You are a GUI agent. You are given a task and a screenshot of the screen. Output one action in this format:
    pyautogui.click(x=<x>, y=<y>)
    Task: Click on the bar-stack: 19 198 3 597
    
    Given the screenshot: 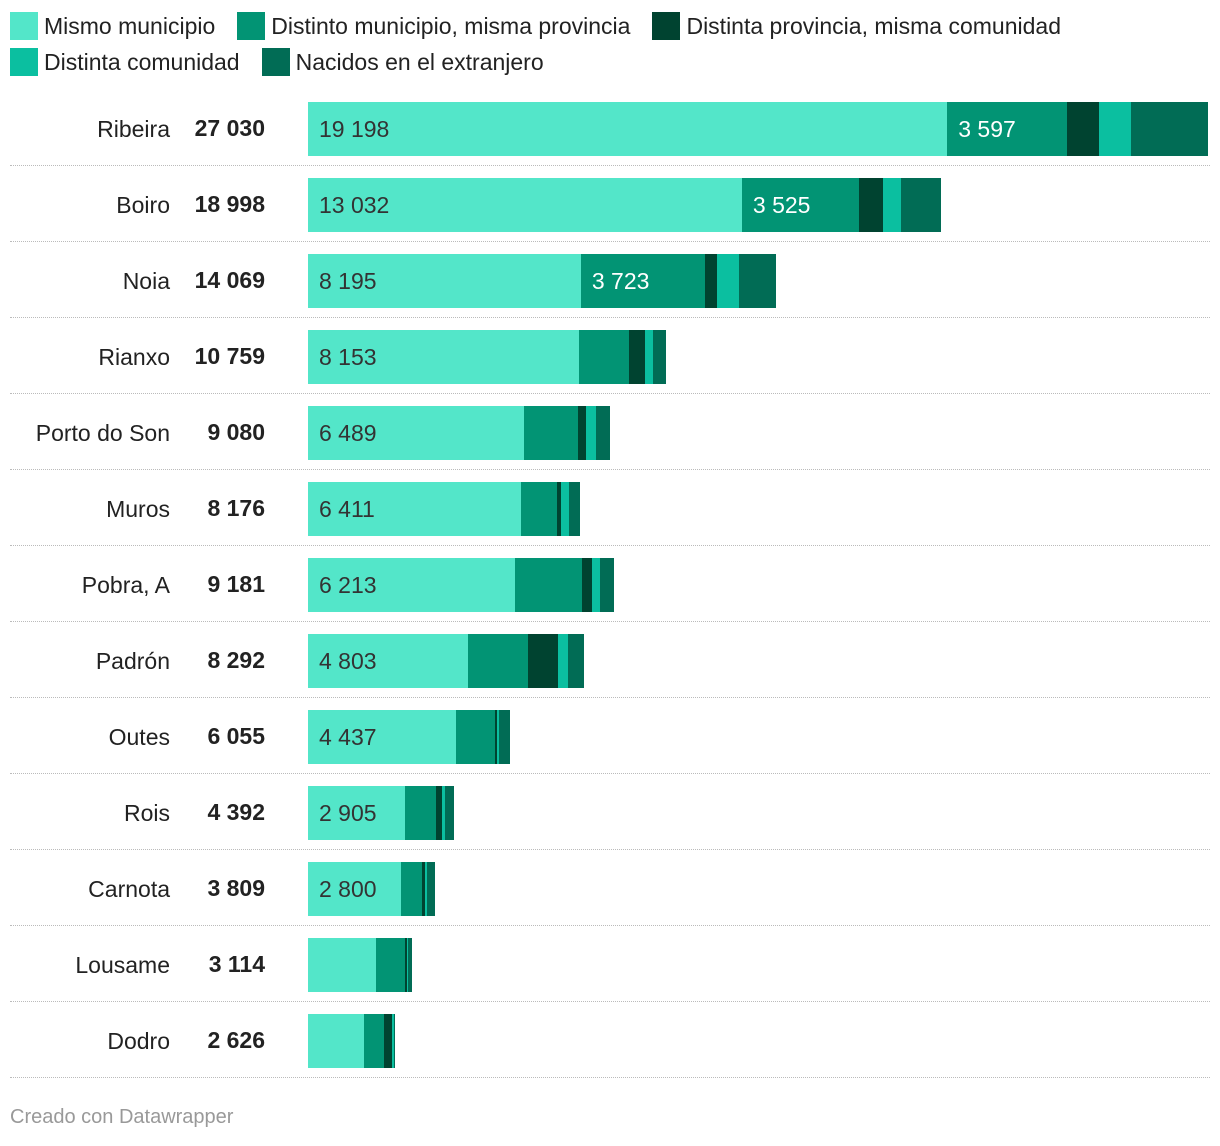 What is the action you would take?
    pyautogui.click(x=758, y=129)
    